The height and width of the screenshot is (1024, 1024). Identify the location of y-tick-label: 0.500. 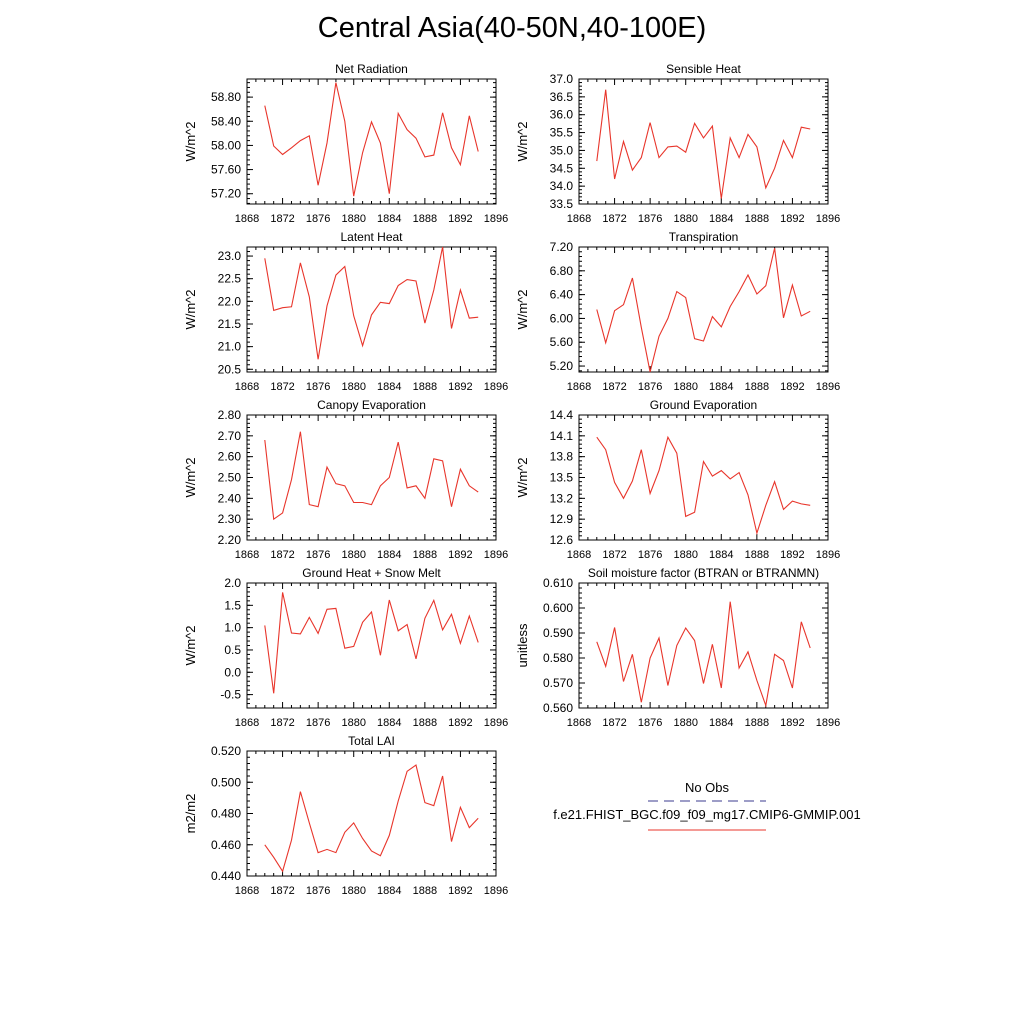
(226, 782).